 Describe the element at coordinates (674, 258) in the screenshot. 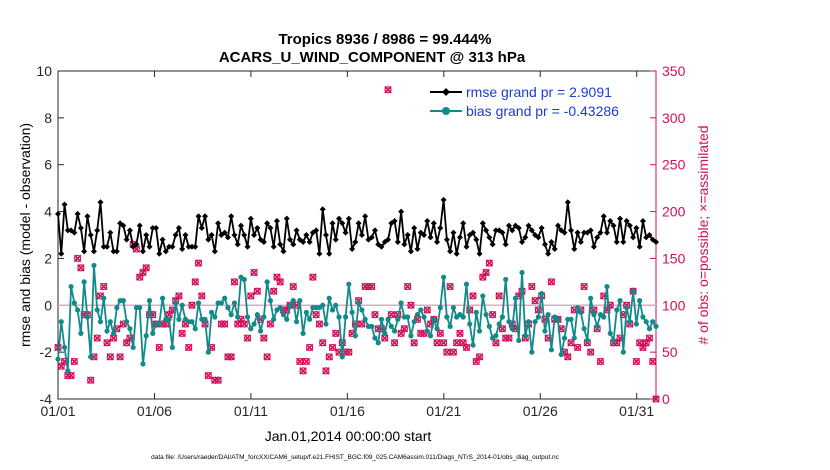

I see `y-tick-label-right: 150` at that location.